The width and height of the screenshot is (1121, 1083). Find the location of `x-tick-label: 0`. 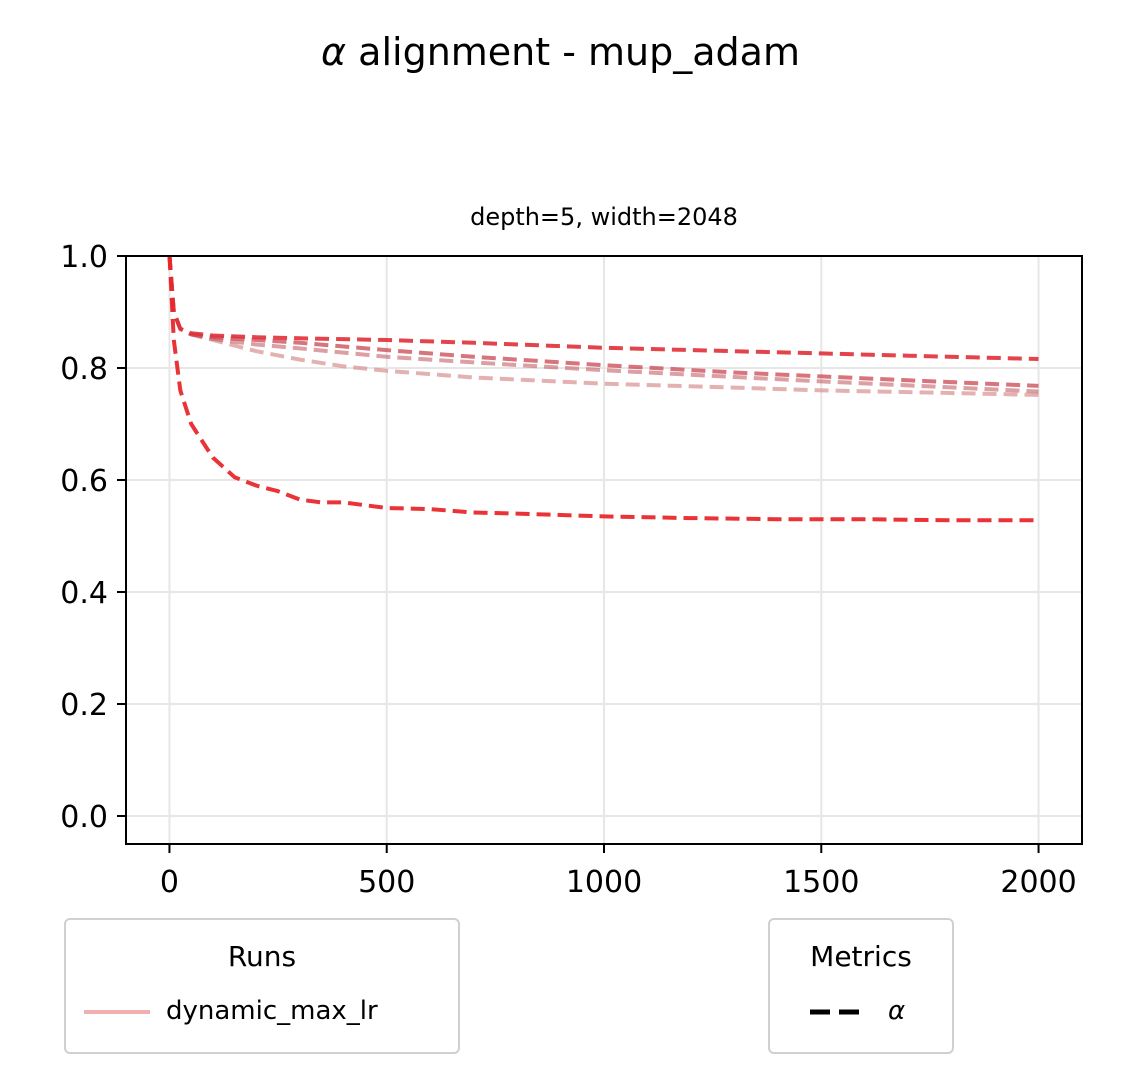

x-tick-label: 0 is located at coordinates (169, 882).